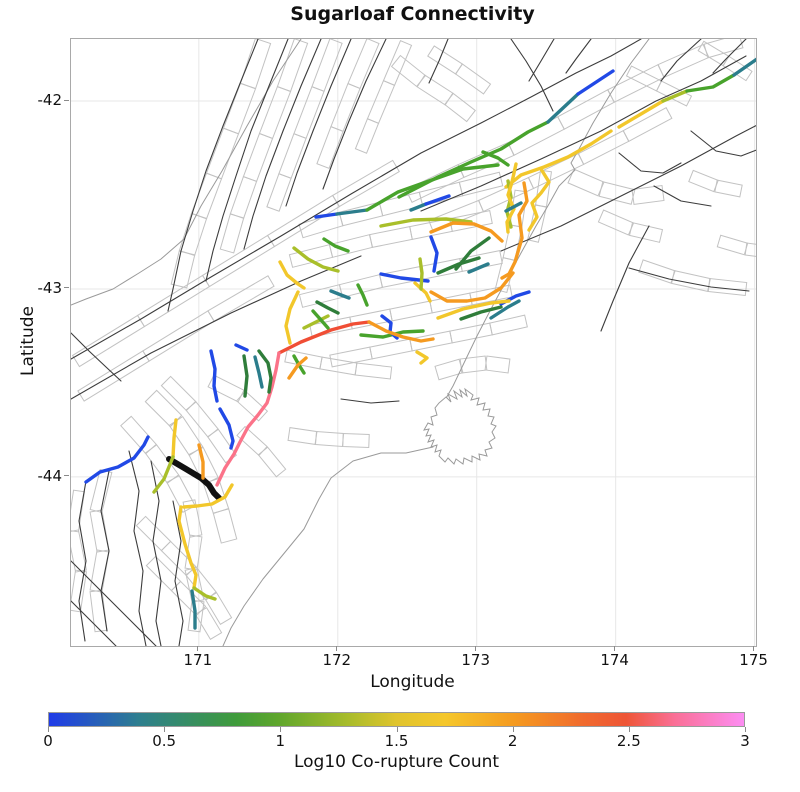 Image resolution: width=800 pixels, height=792 pixels. What do you see at coordinates (745, 741) in the screenshot?
I see `colorbar-tick-label: 3` at bounding box center [745, 741].